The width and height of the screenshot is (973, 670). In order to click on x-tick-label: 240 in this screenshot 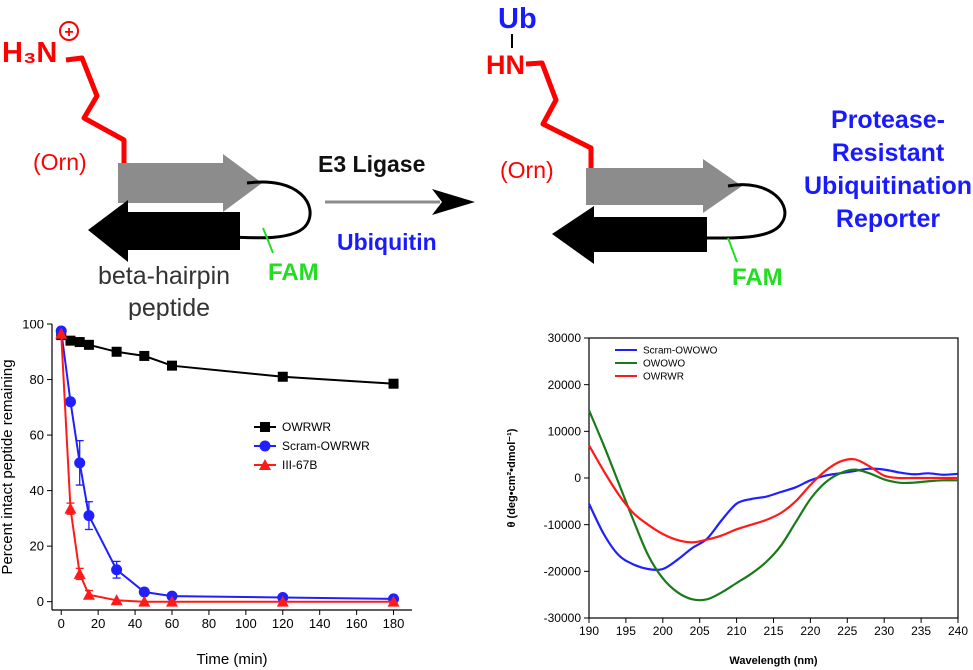, I will do `click(958, 631)`.